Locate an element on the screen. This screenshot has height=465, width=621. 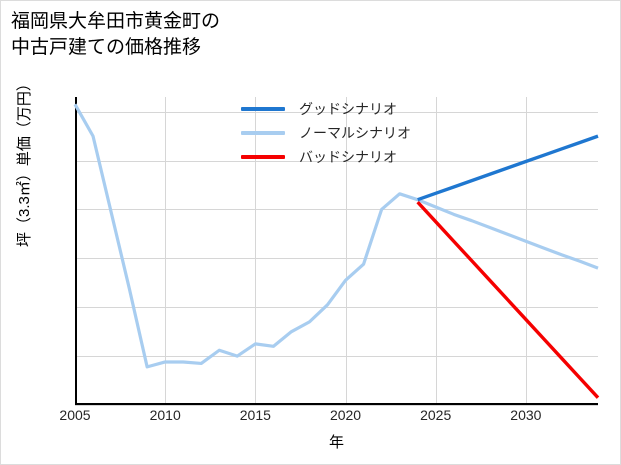
y-axis-label: 坪（3.3㎡）単価（万円） is located at coordinates (24, 161).